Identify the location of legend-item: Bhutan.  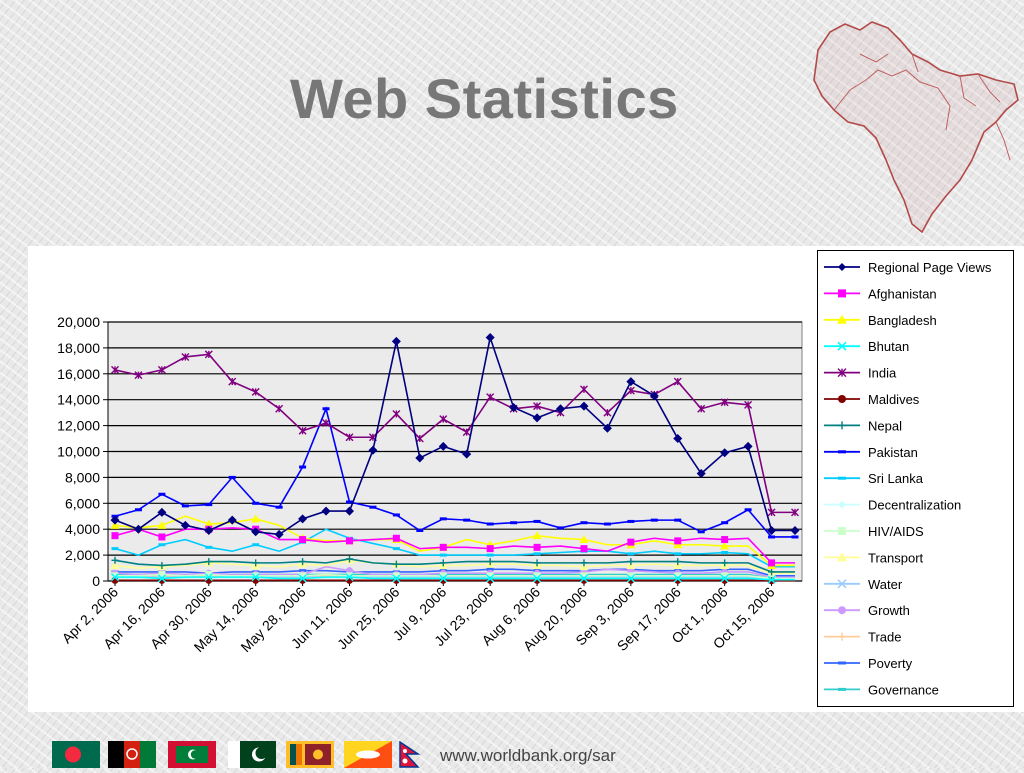
(866, 346).